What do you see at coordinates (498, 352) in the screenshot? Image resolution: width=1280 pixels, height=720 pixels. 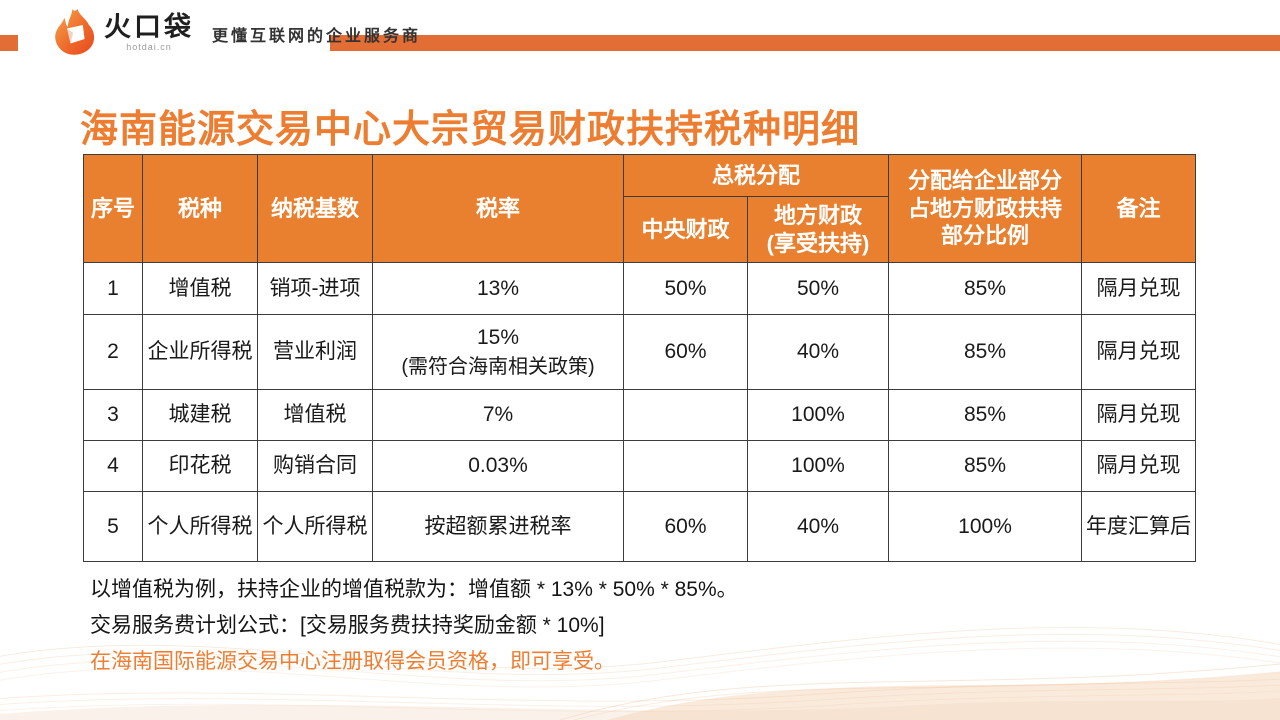 I see `cell-tax-rate: 15% (需符合海南相关政策)` at bounding box center [498, 352].